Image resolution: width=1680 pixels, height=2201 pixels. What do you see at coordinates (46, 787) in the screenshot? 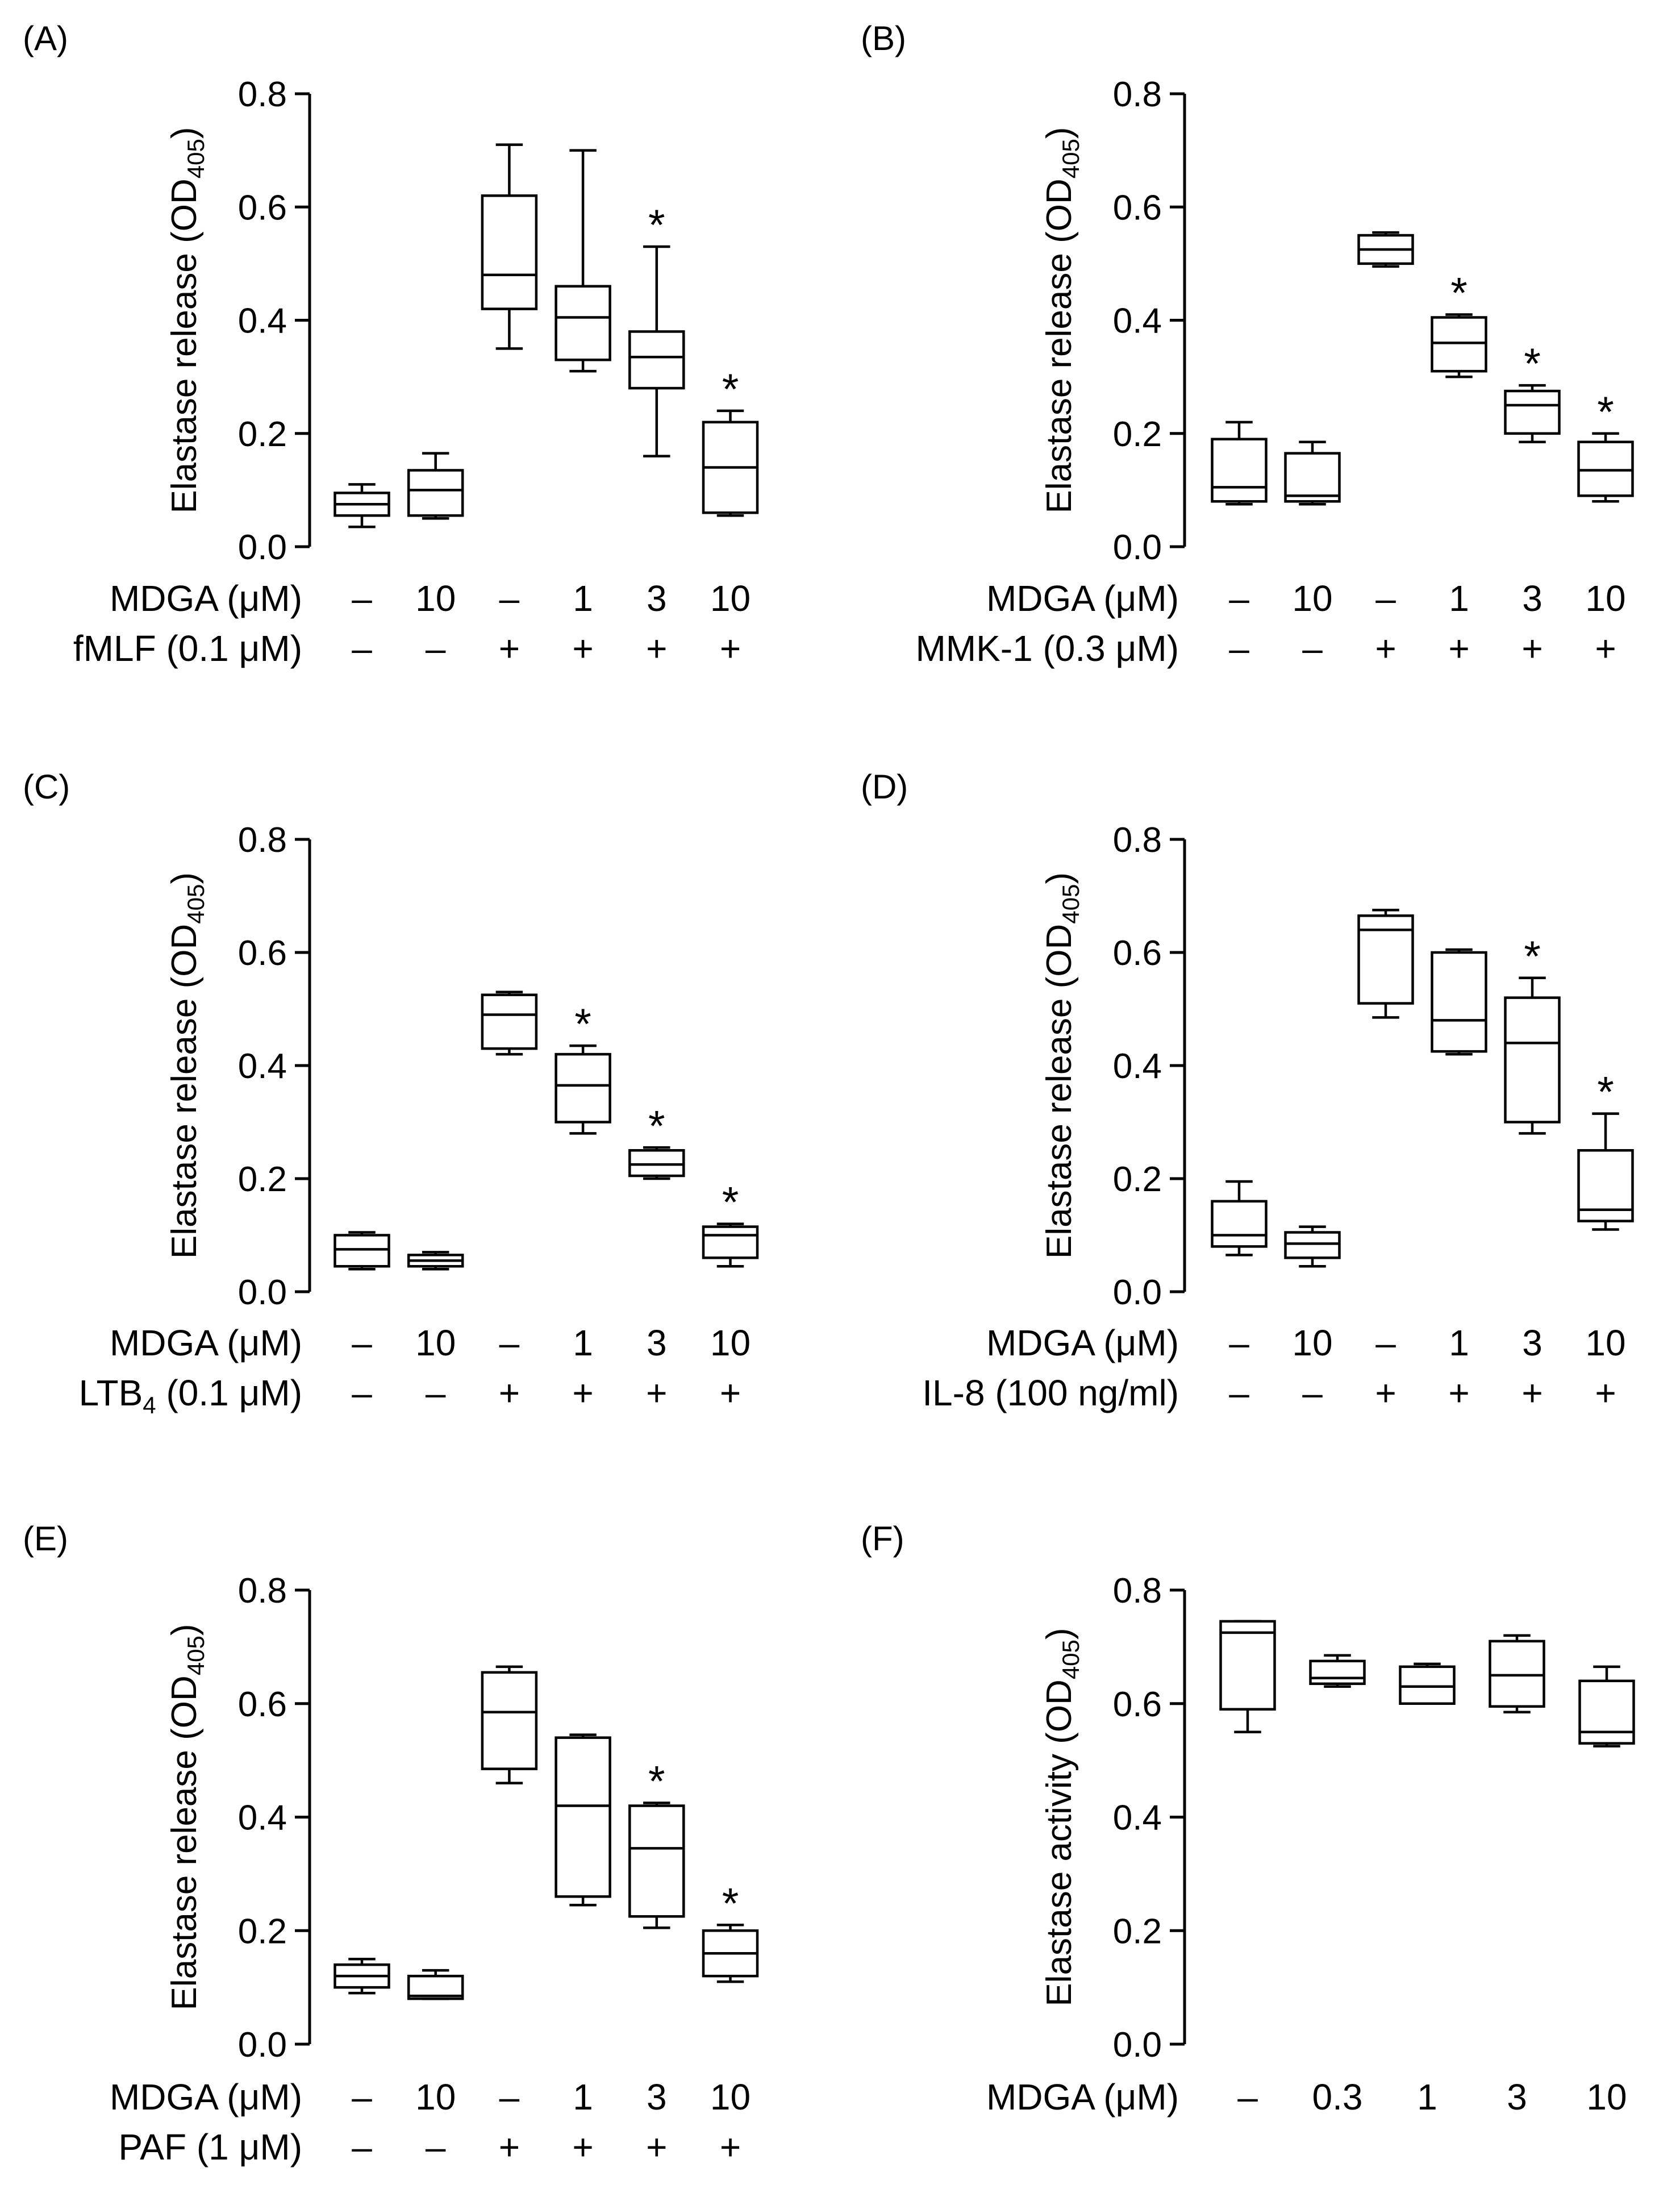
I see `panel-label: (C)` at bounding box center [46, 787].